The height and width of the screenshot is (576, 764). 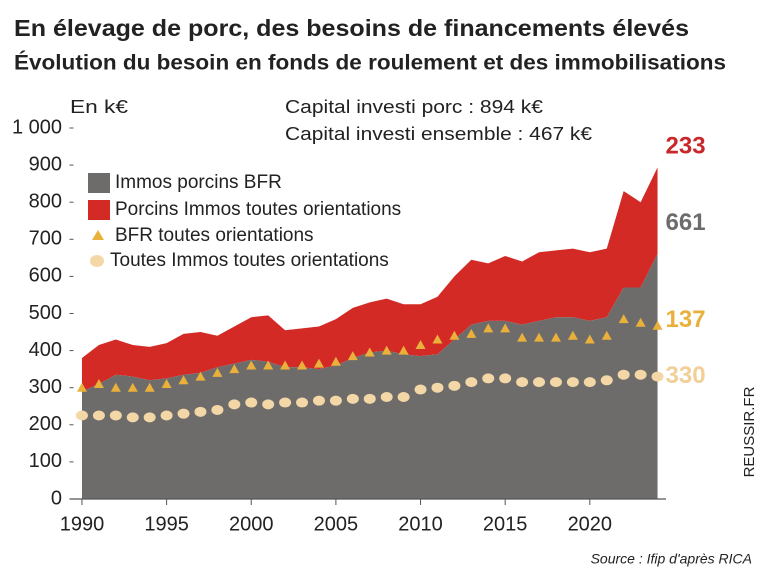 I want to click on y-tick-label: 100, so click(x=45, y=461).